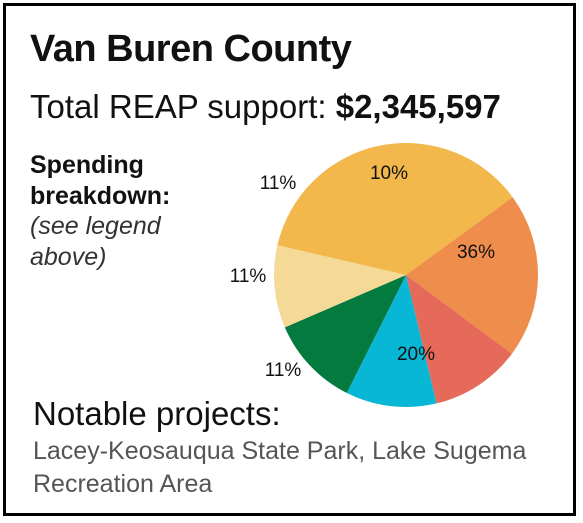 The width and height of the screenshot is (583, 523). I want to click on county-title: Van Buren County, so click(191, 49).